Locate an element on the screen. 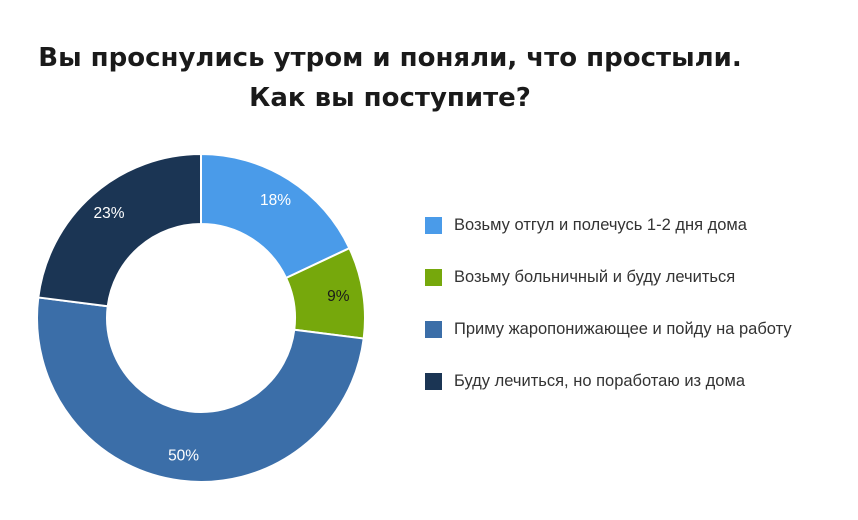 This screenshot has width=858, height=520. legend-item: Буду лечиться, но поработаю из дома is located at coordinates (608, 381).